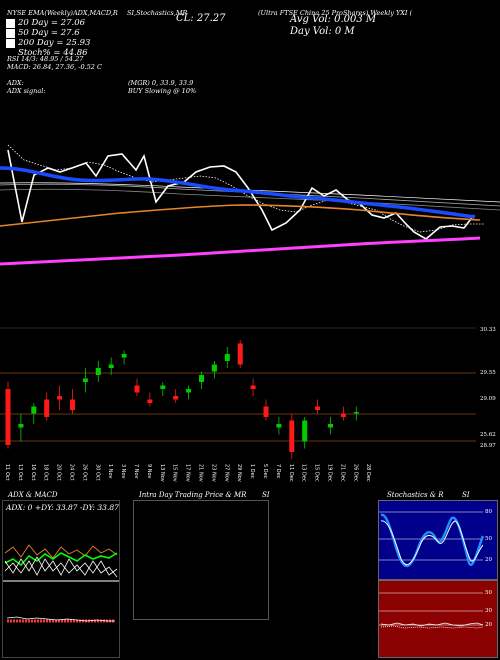 Image resolution: width=500 pixels, height=660 pixels. I want to click on adx-values: (MGR) 0, 33.9, 33.9, so click(161, 83).